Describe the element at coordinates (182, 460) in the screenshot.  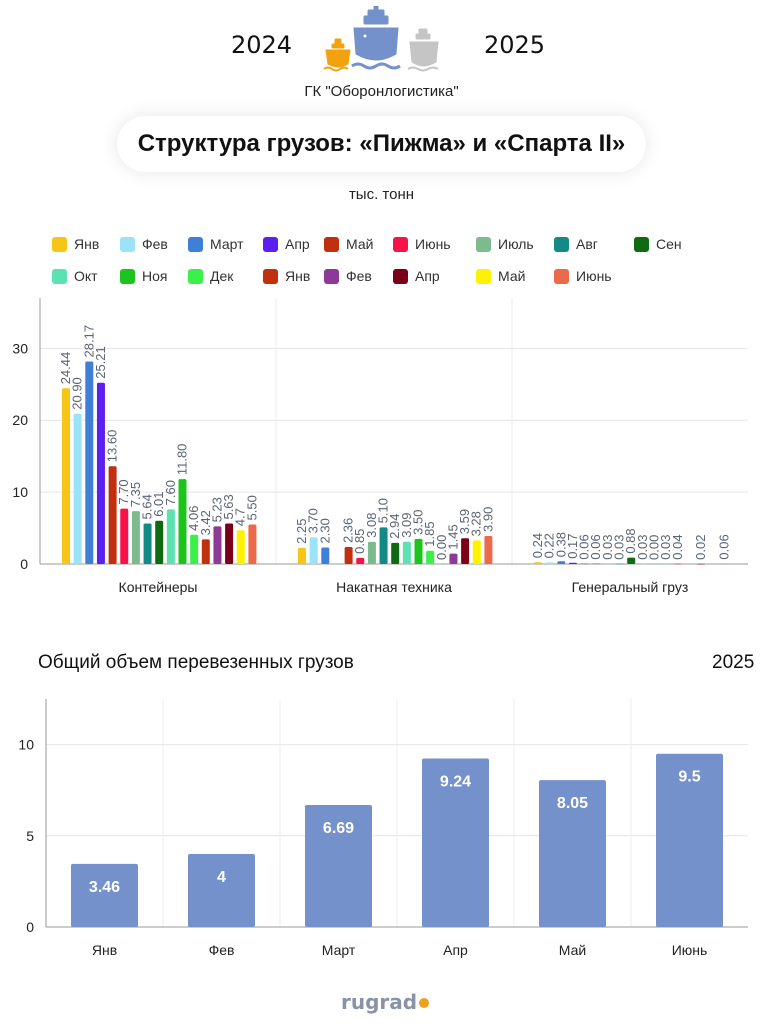
I see `bar-value-label: 11.80` at that location.